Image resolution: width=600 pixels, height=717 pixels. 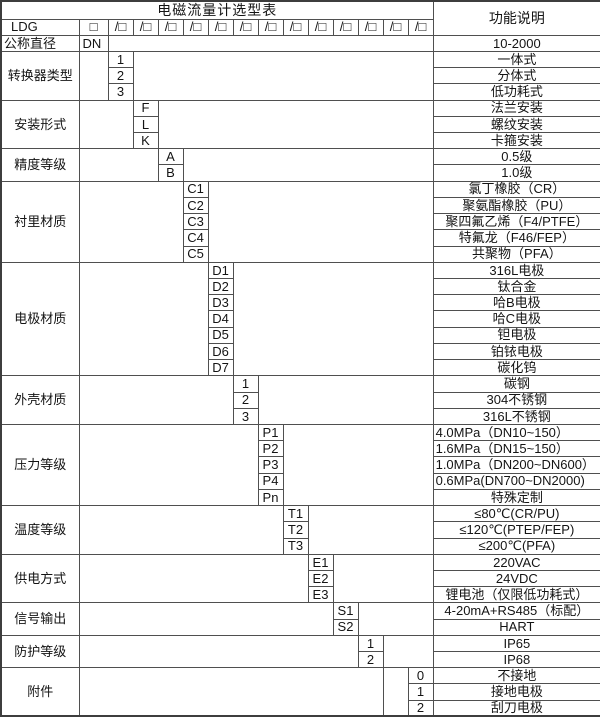 What do you see at coordinates (516, 92) in the screenshot?
I see `desc-cell: 低功耗式` at bounding box center [516, 92].